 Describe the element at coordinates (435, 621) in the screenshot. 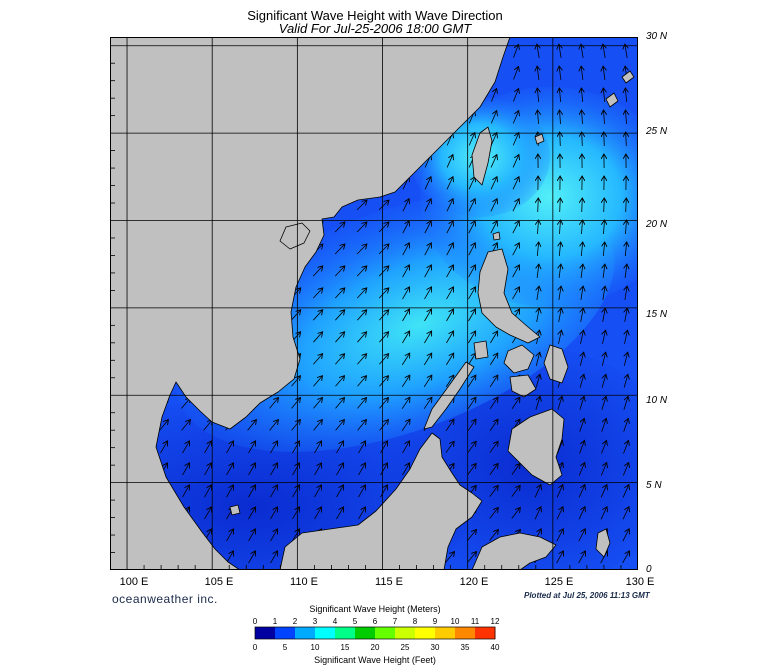

I see `legend-tick-meters: 9` at that location.